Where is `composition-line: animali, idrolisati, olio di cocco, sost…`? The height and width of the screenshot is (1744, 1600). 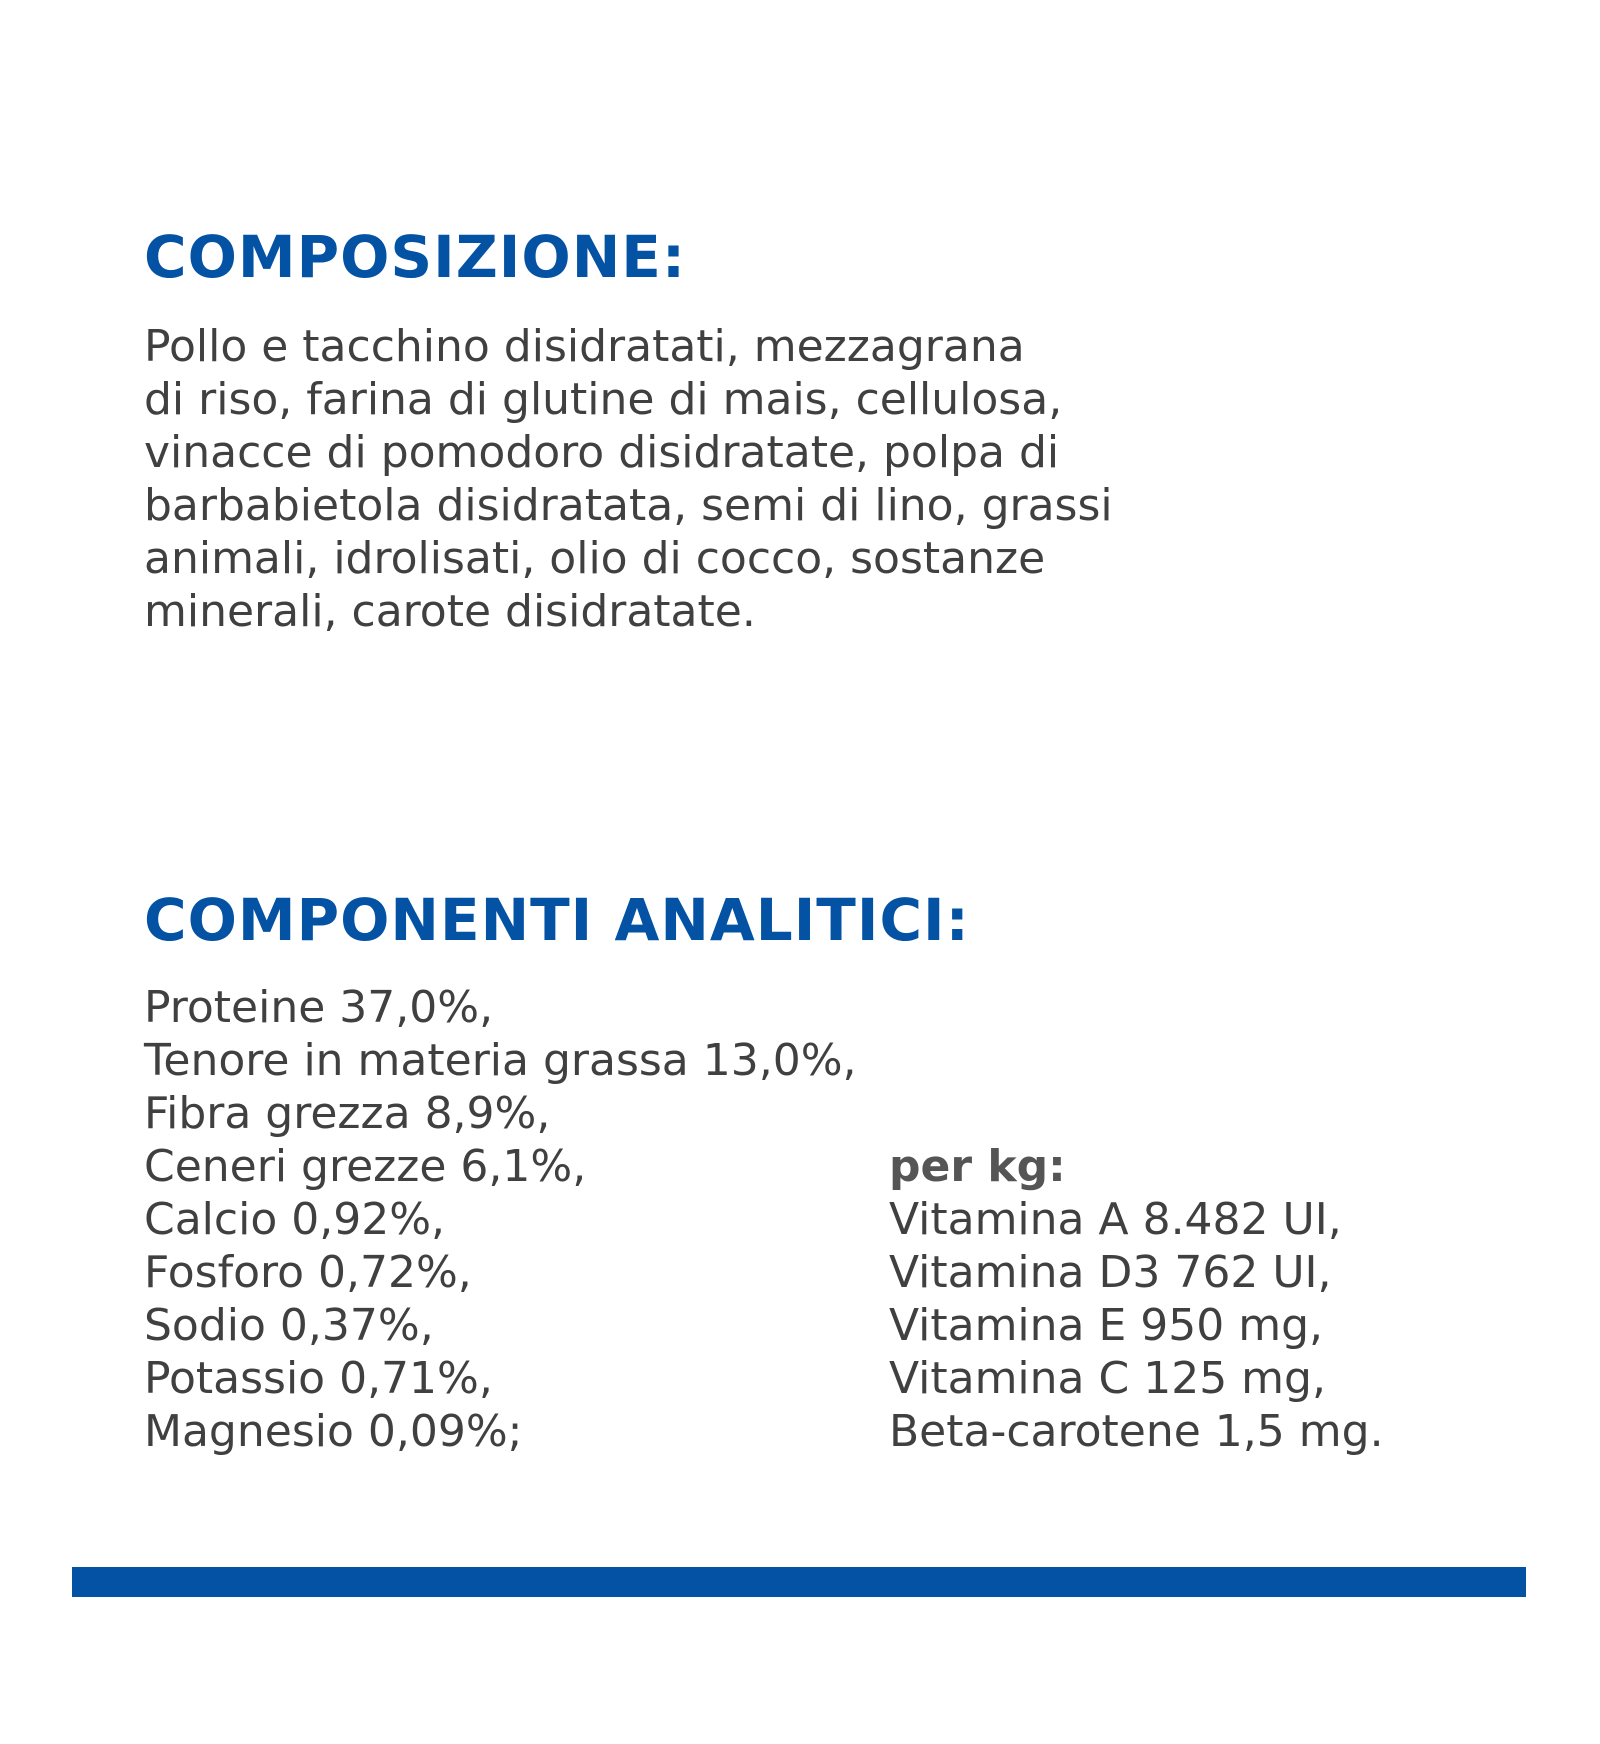 composition-line: animali, idrolisati, olio di cocco, sost… is located at coordinates (595, 558).